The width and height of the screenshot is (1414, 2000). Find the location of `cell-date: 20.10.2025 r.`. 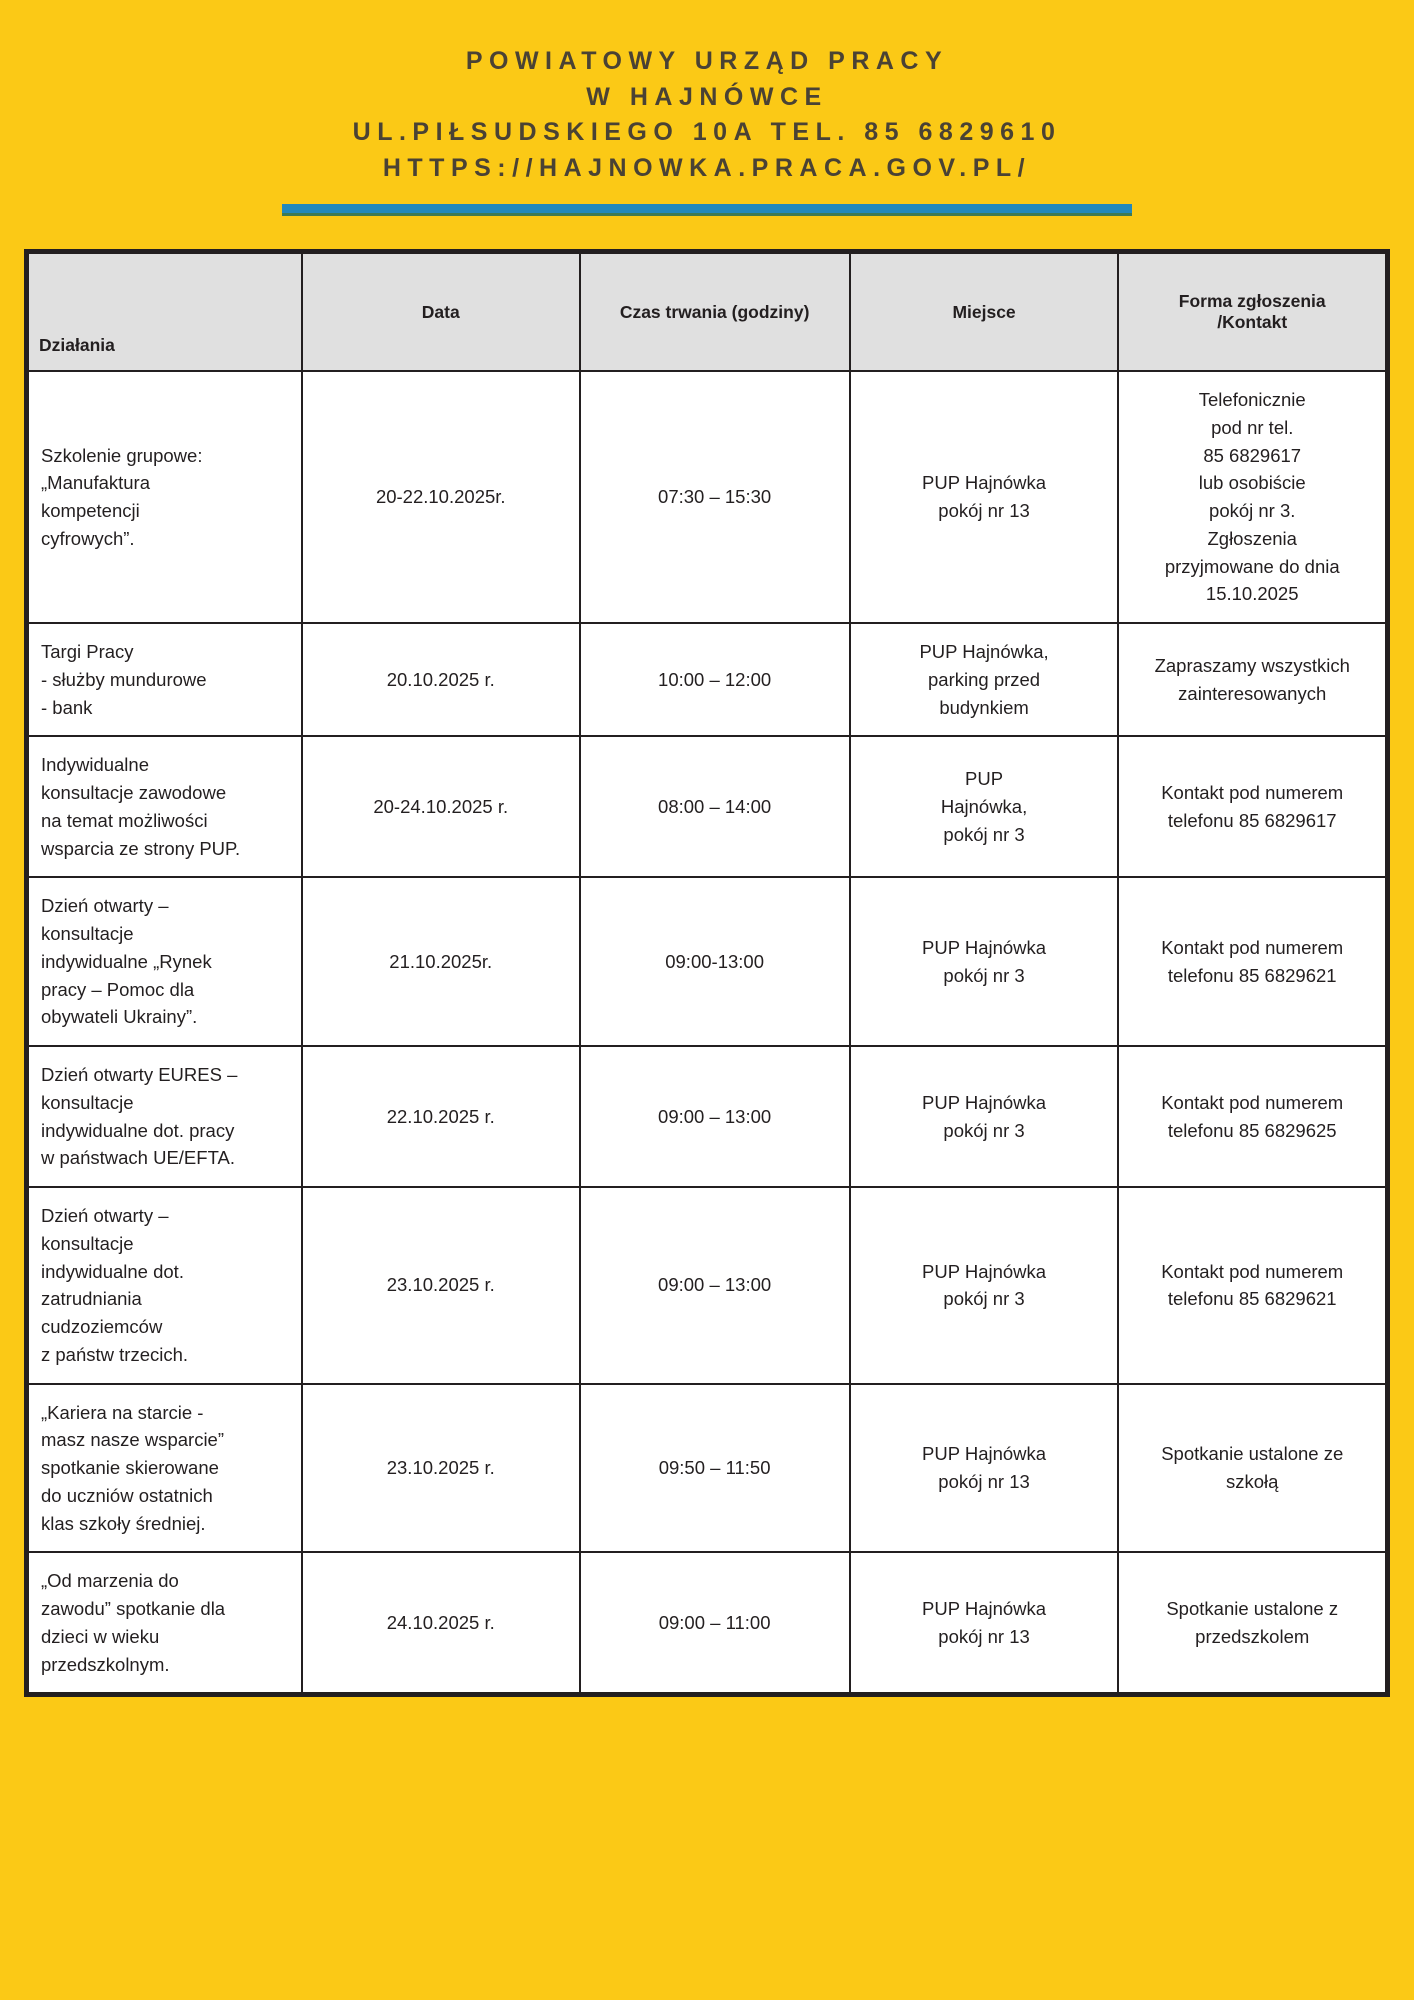

cell-date: 20.10.2025 r. is located at coordinates (440, 679).